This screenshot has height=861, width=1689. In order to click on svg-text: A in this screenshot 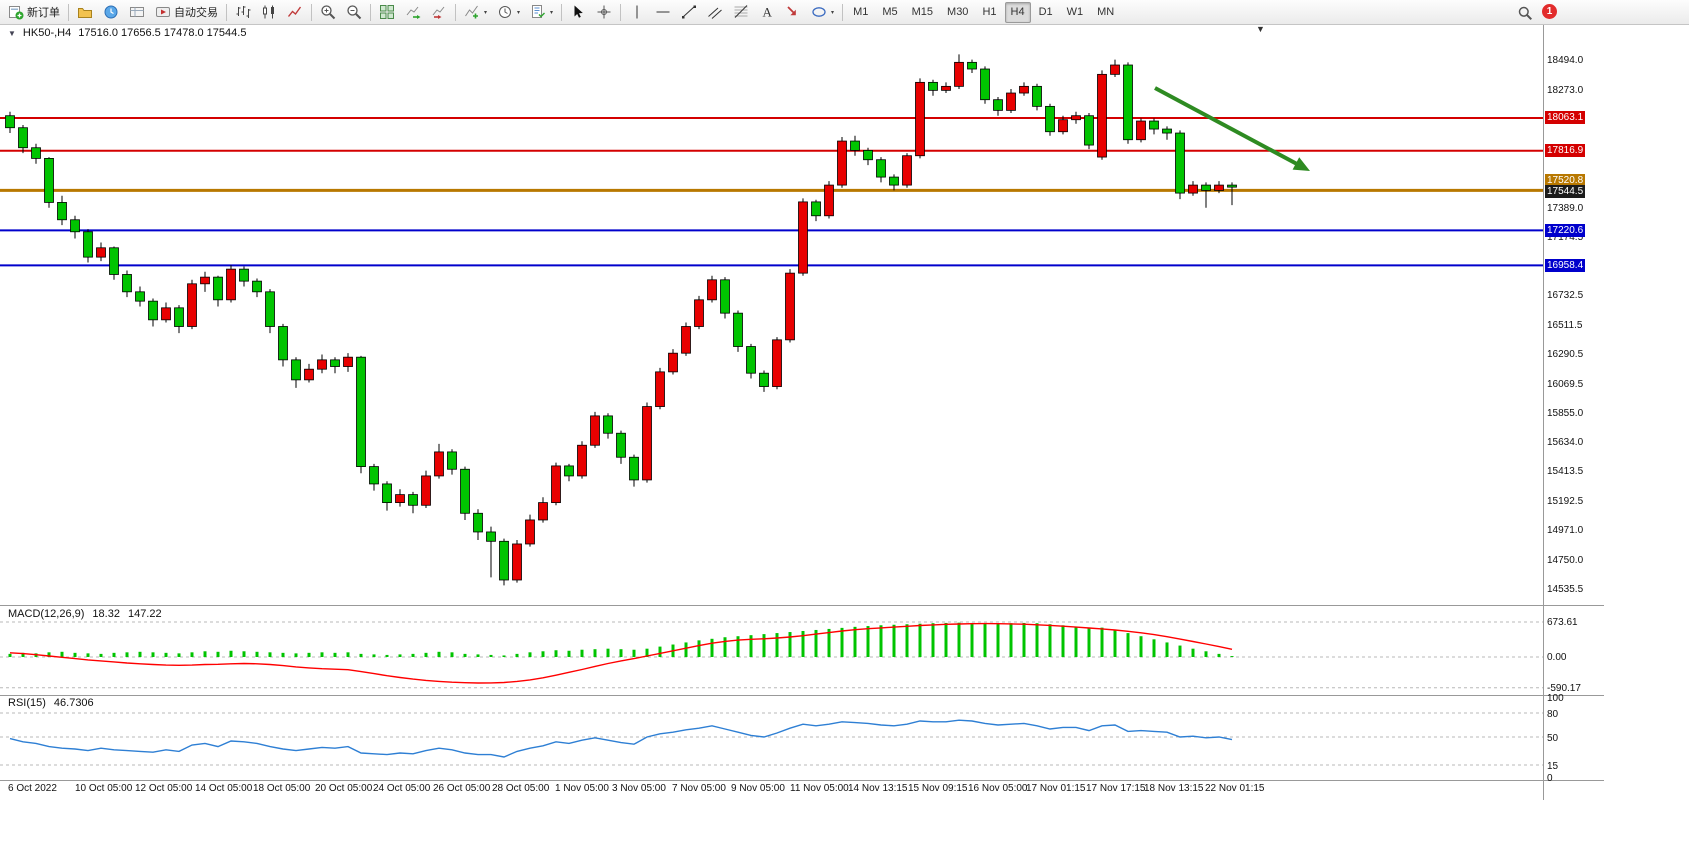, I will do `click(768, 12)`.